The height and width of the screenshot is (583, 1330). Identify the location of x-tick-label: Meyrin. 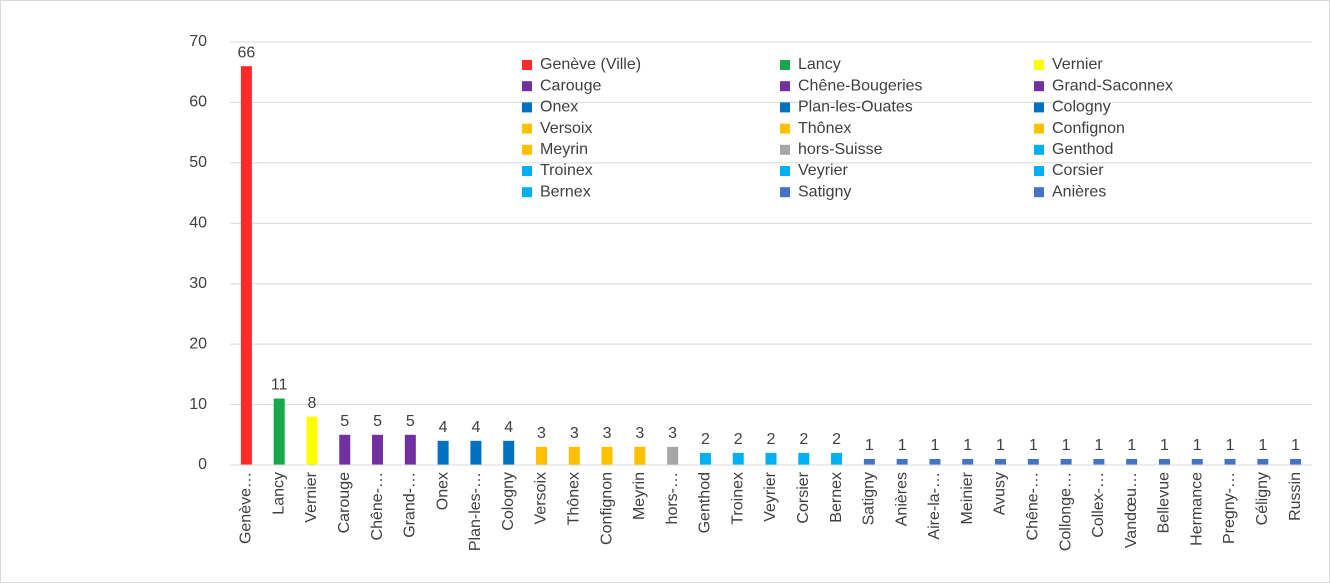
(639, 496).